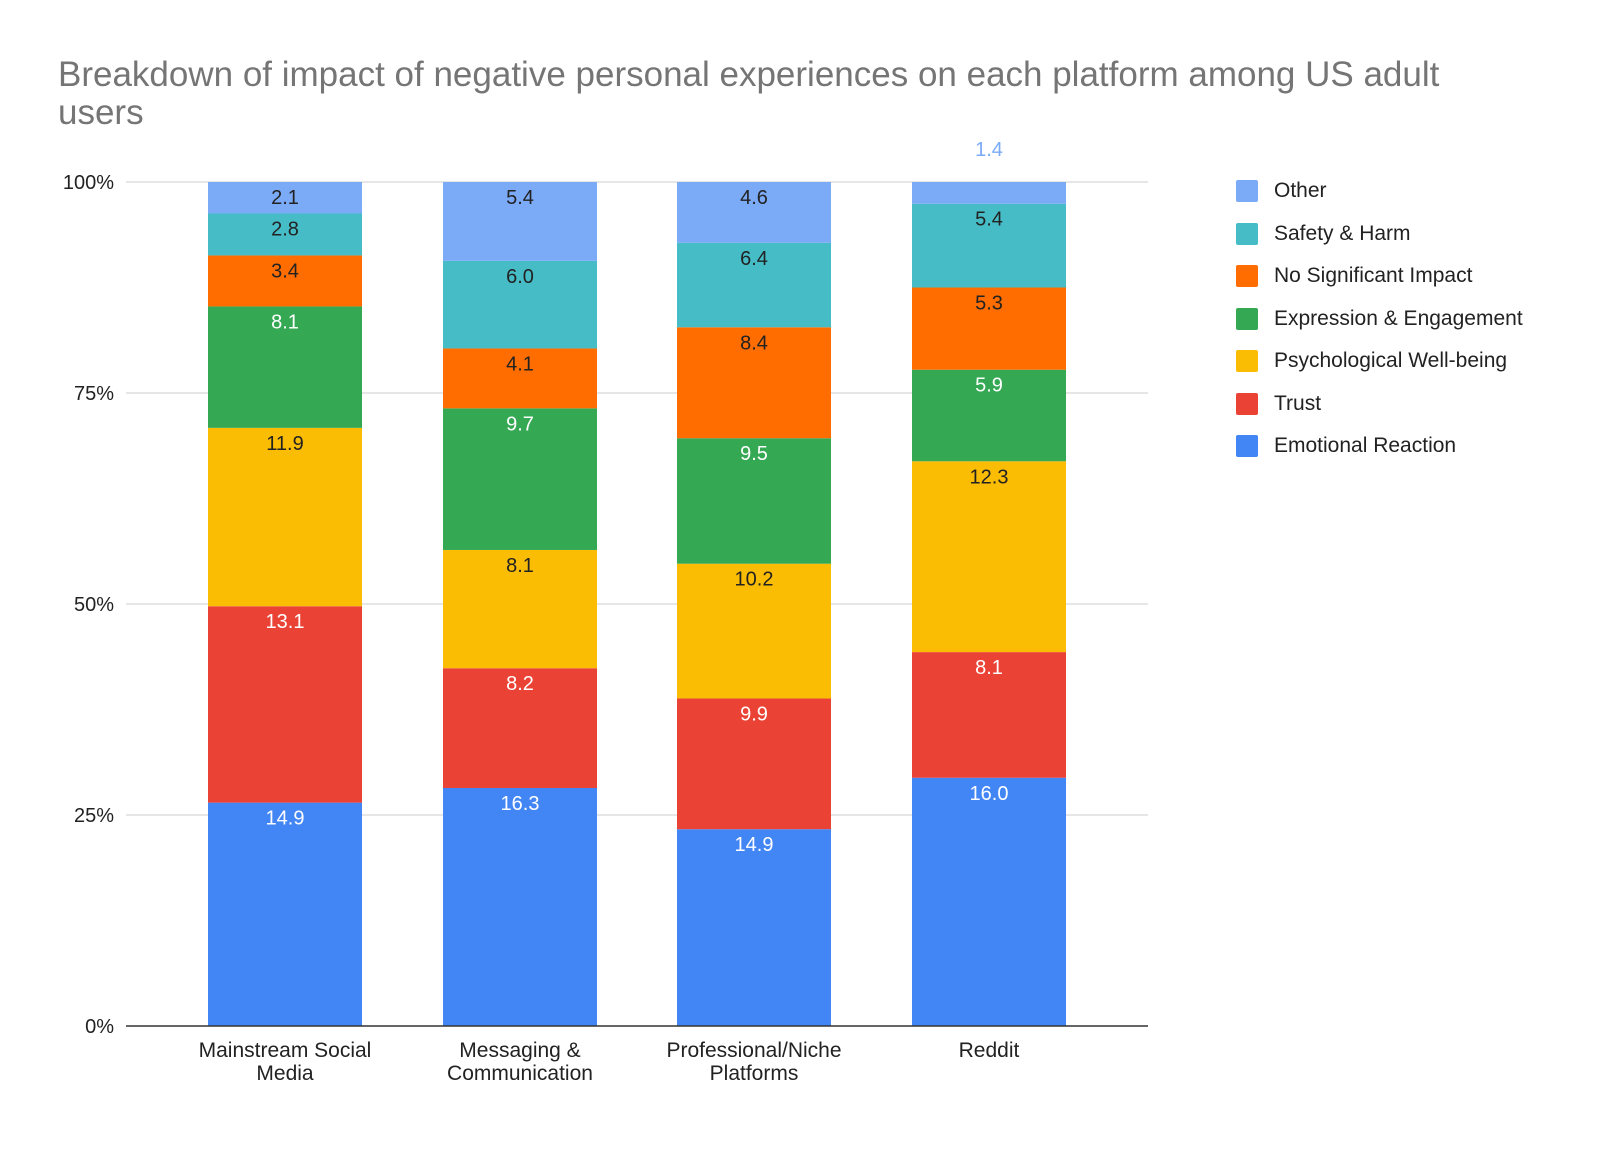  What do you see at coordinates (1365, 446) in the screenshot?
I see `legend-label: Emotional Reaction` at bounding box center [1365, 446].